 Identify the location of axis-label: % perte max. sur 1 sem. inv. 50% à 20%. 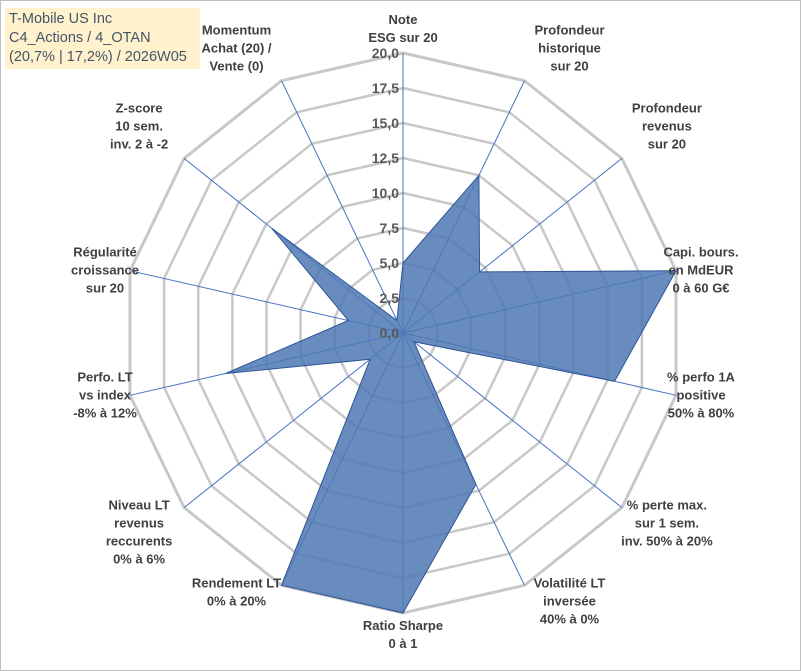
(667, 523).